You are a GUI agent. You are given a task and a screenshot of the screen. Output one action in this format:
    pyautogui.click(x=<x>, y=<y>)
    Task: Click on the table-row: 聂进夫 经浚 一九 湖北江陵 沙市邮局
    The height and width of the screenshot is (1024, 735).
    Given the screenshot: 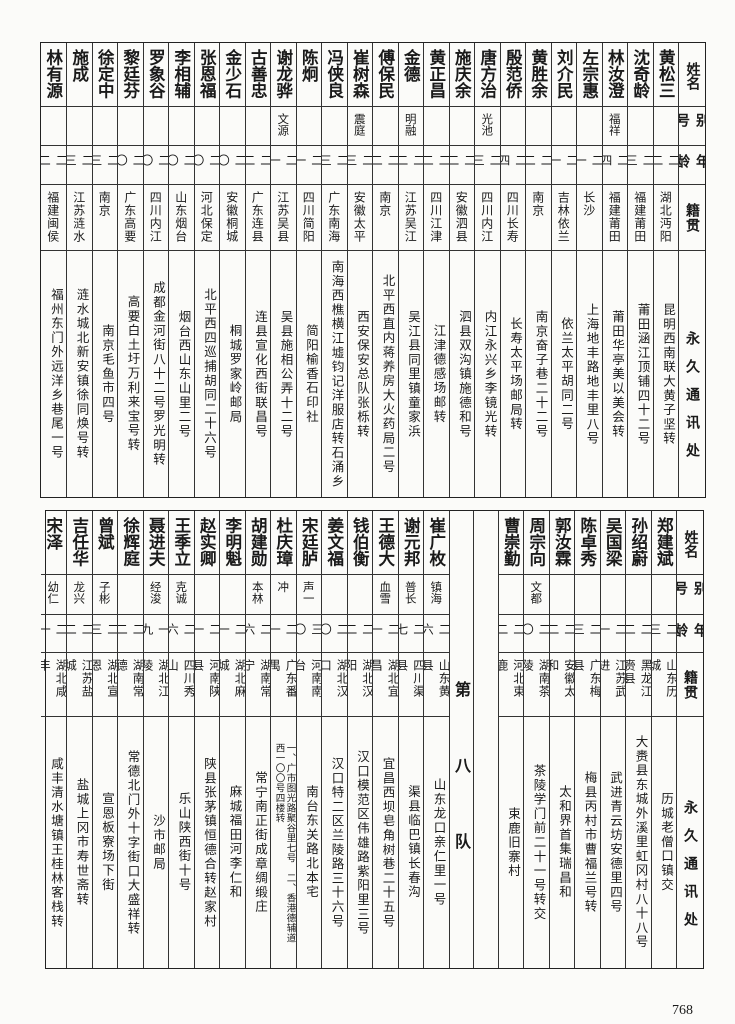 What is the action you would take?
    pyautogui.click(x=155, y=739)
    